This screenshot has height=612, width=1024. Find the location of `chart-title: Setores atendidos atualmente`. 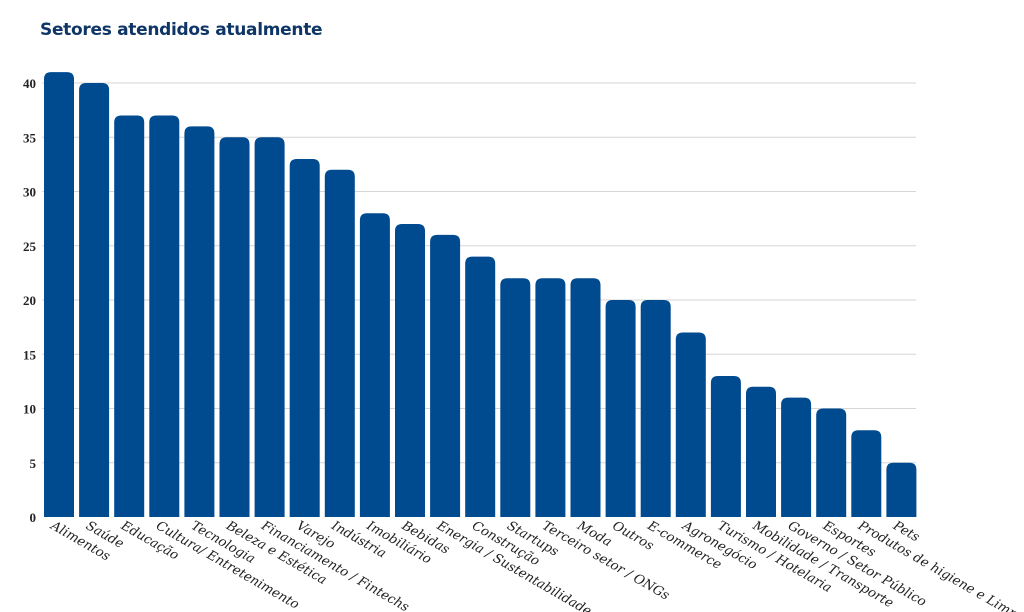

chart-title: Setores atendidos atualmente is located at coordinates (181, 30).